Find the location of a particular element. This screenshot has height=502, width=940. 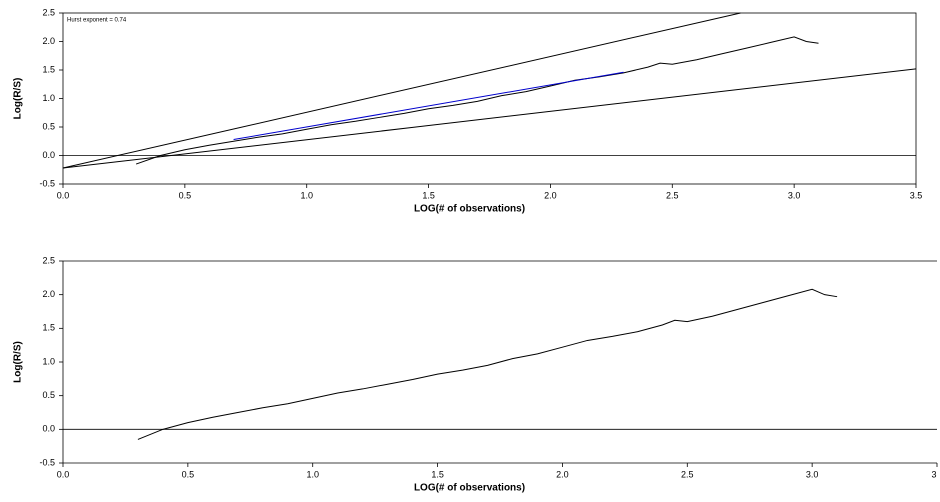

x-tick-label: 3 is located at coordinates (933, 474).